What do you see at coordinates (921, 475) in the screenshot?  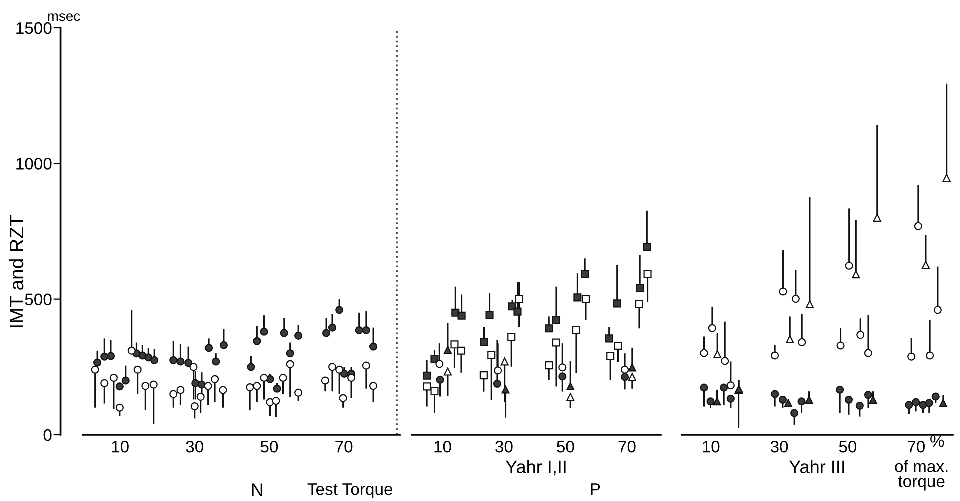 I see `text: of max. torque` at bounding box center [921, 475].